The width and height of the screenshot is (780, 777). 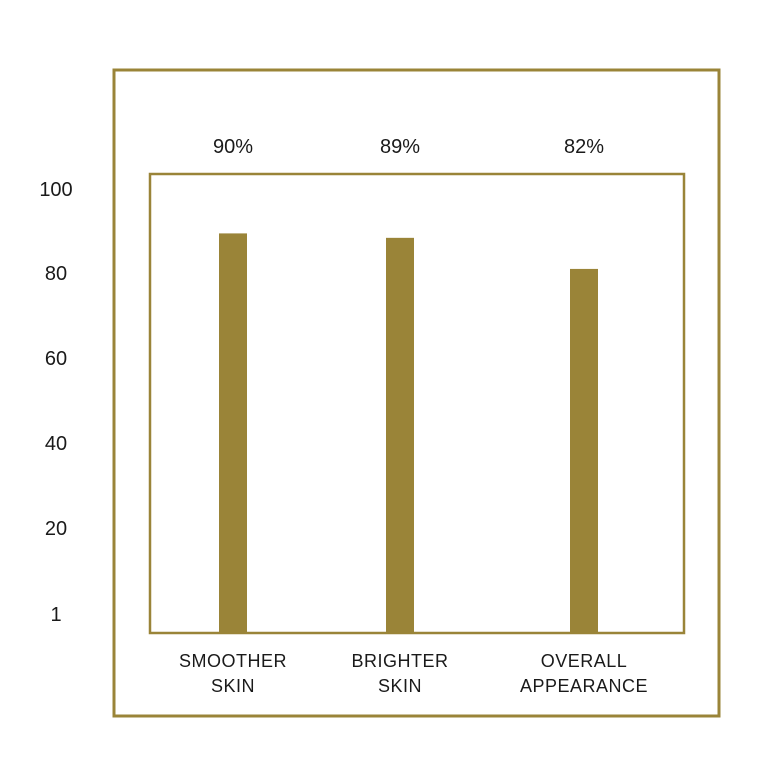 I want to click on y-tick-label: 80, so click(x=56, y=274).